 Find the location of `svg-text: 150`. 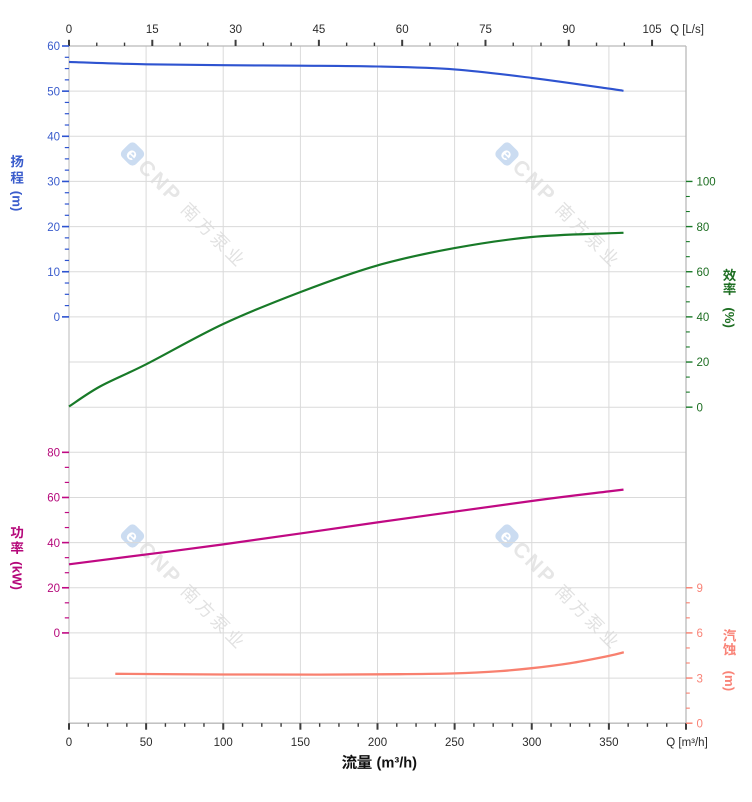

svg-text: 150 is located at coordinates (300, 743).